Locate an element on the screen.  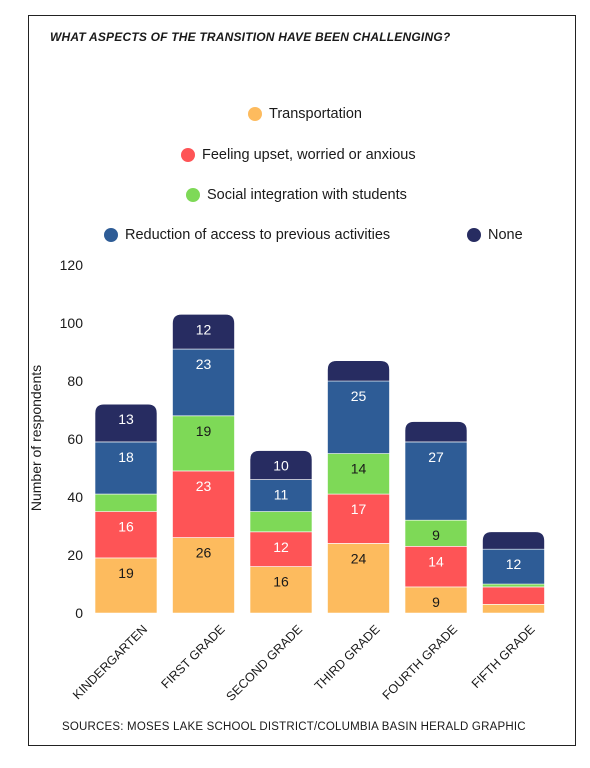
y-tick-label: 40 is located at coordinates (75, 497).